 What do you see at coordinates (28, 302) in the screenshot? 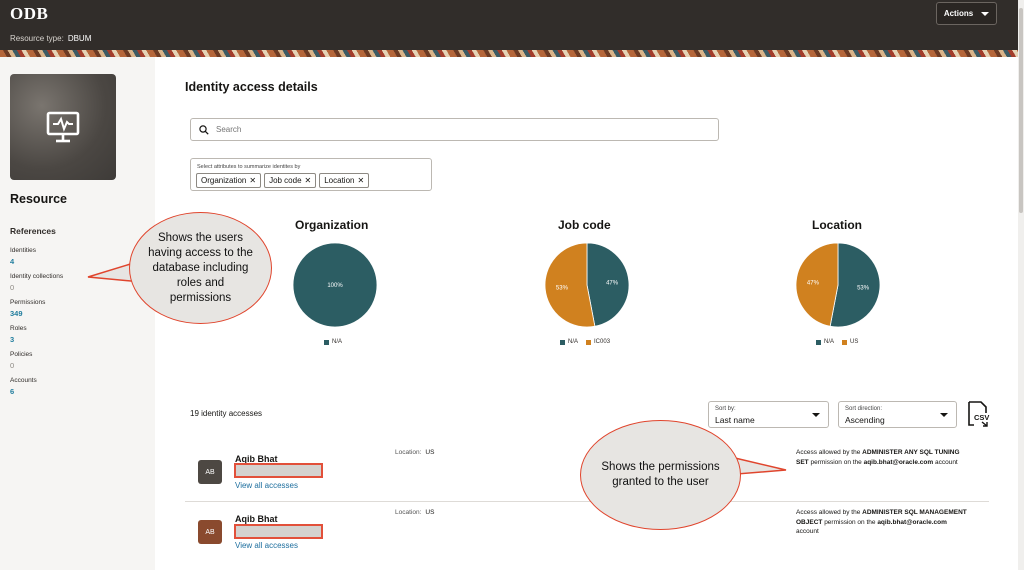
I see `ref-label: Permissions` at bounding box center [28, 302].